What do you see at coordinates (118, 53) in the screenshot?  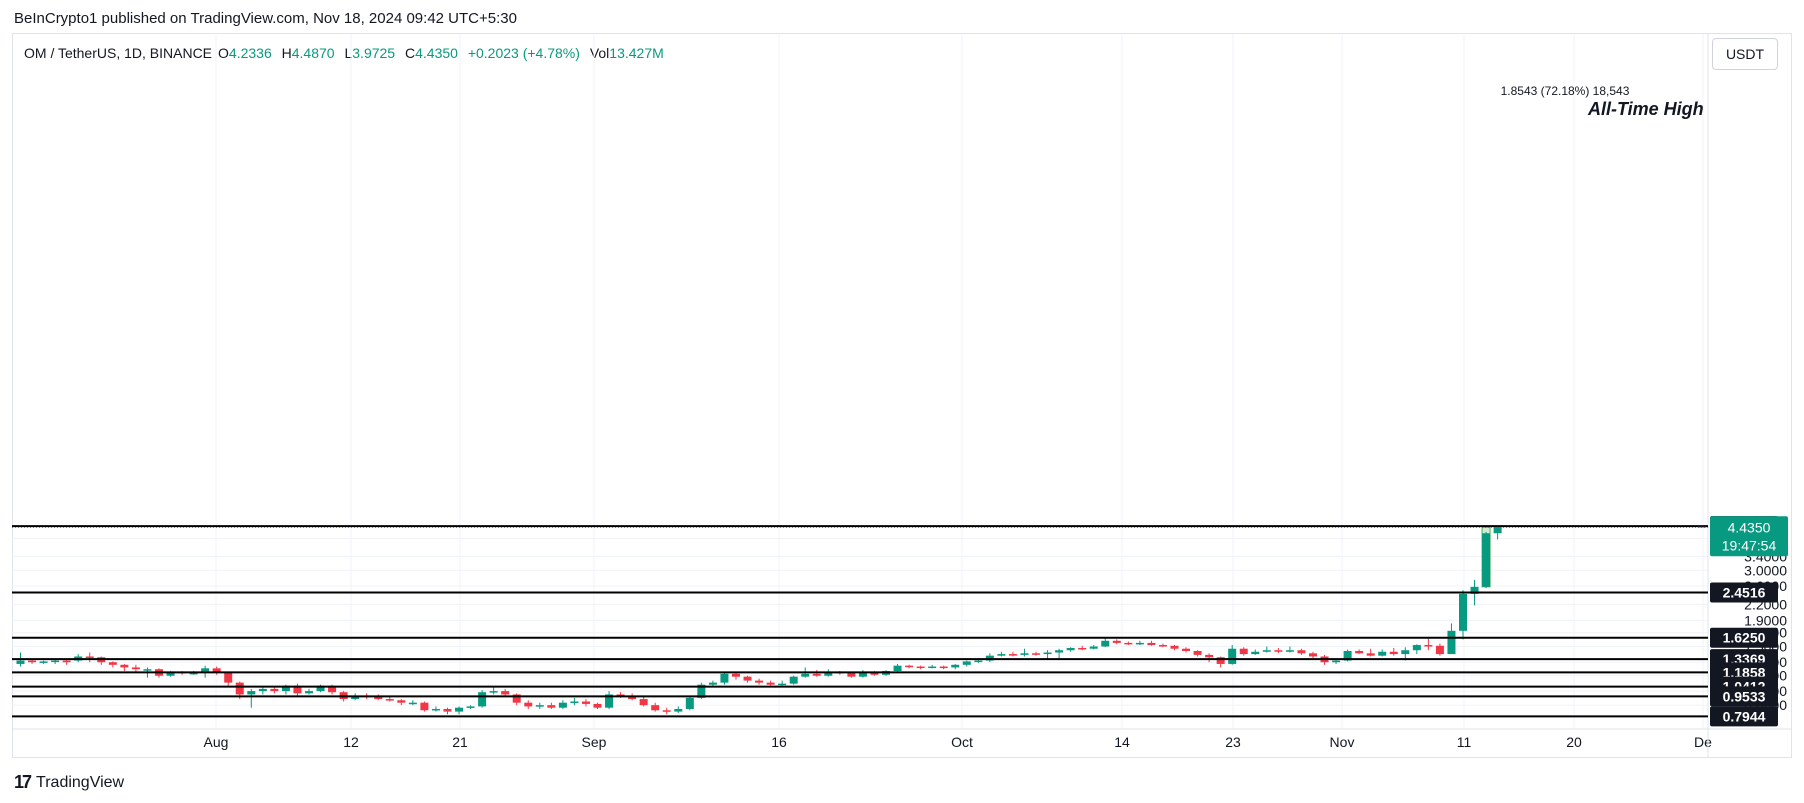 I see `symbol-name: OM / TetherUS, 1D, BINANCE` at bounding box center [118, 53].